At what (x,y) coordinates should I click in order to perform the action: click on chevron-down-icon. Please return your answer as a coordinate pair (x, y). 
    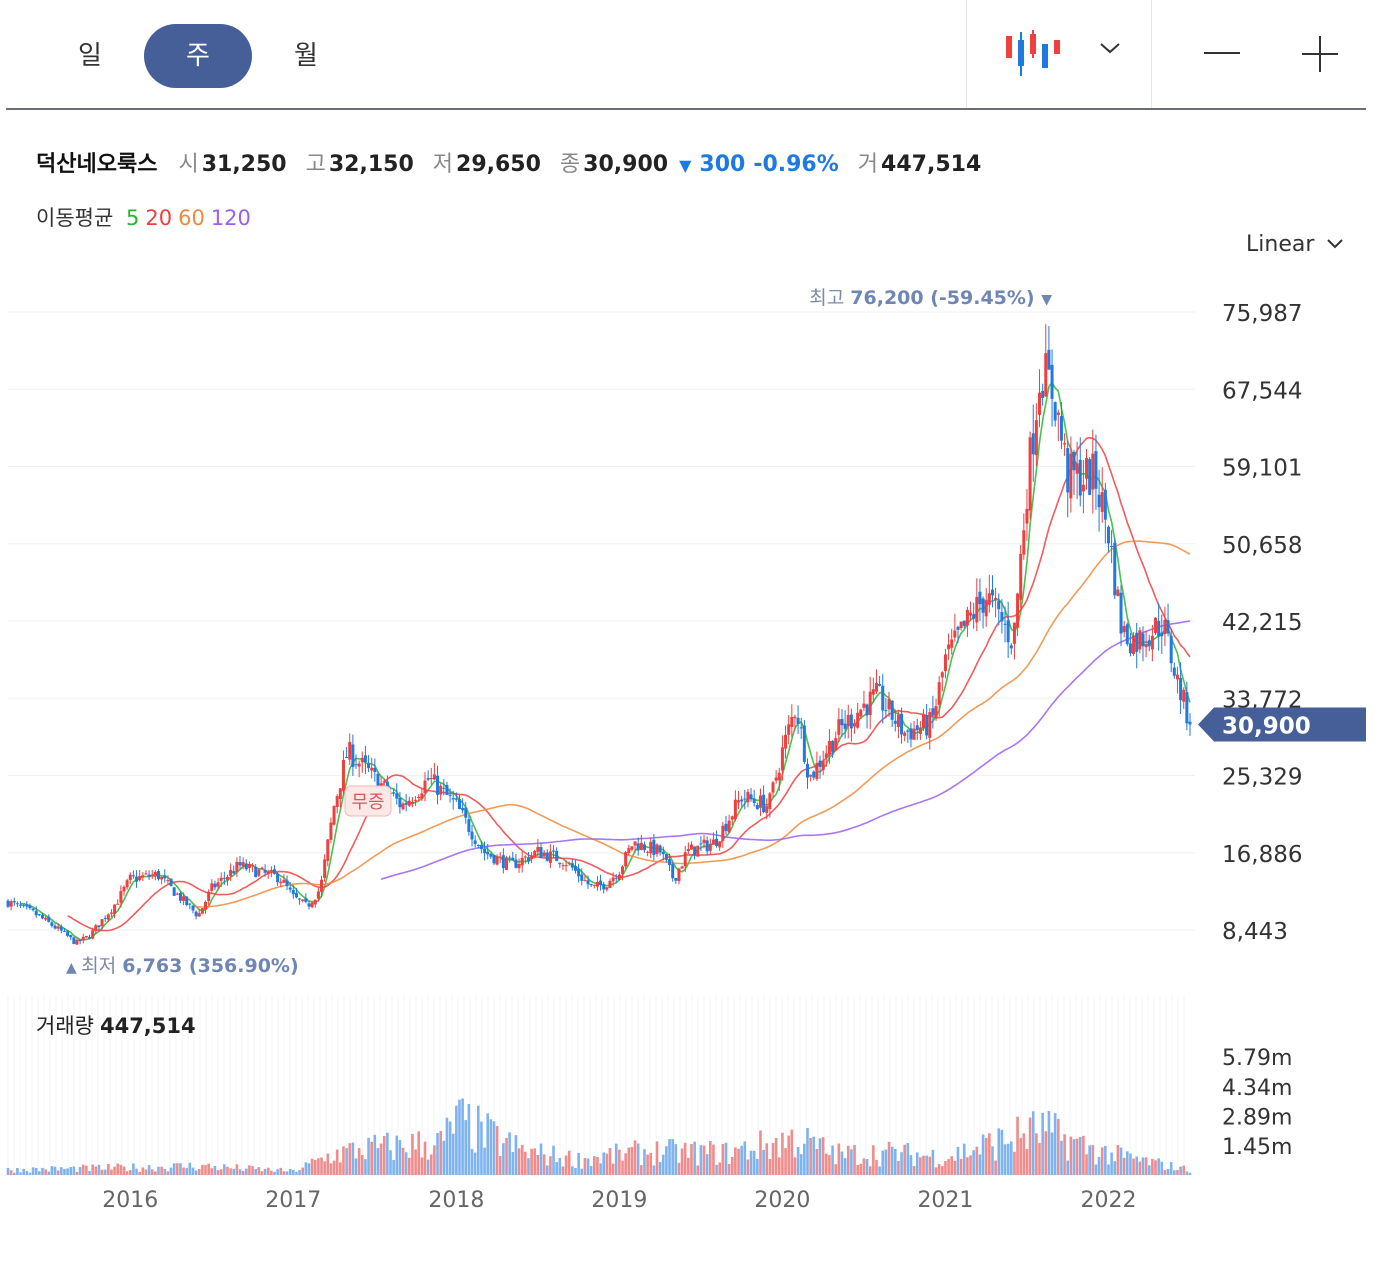
    Looking at the image, I should click on (1110, 48).